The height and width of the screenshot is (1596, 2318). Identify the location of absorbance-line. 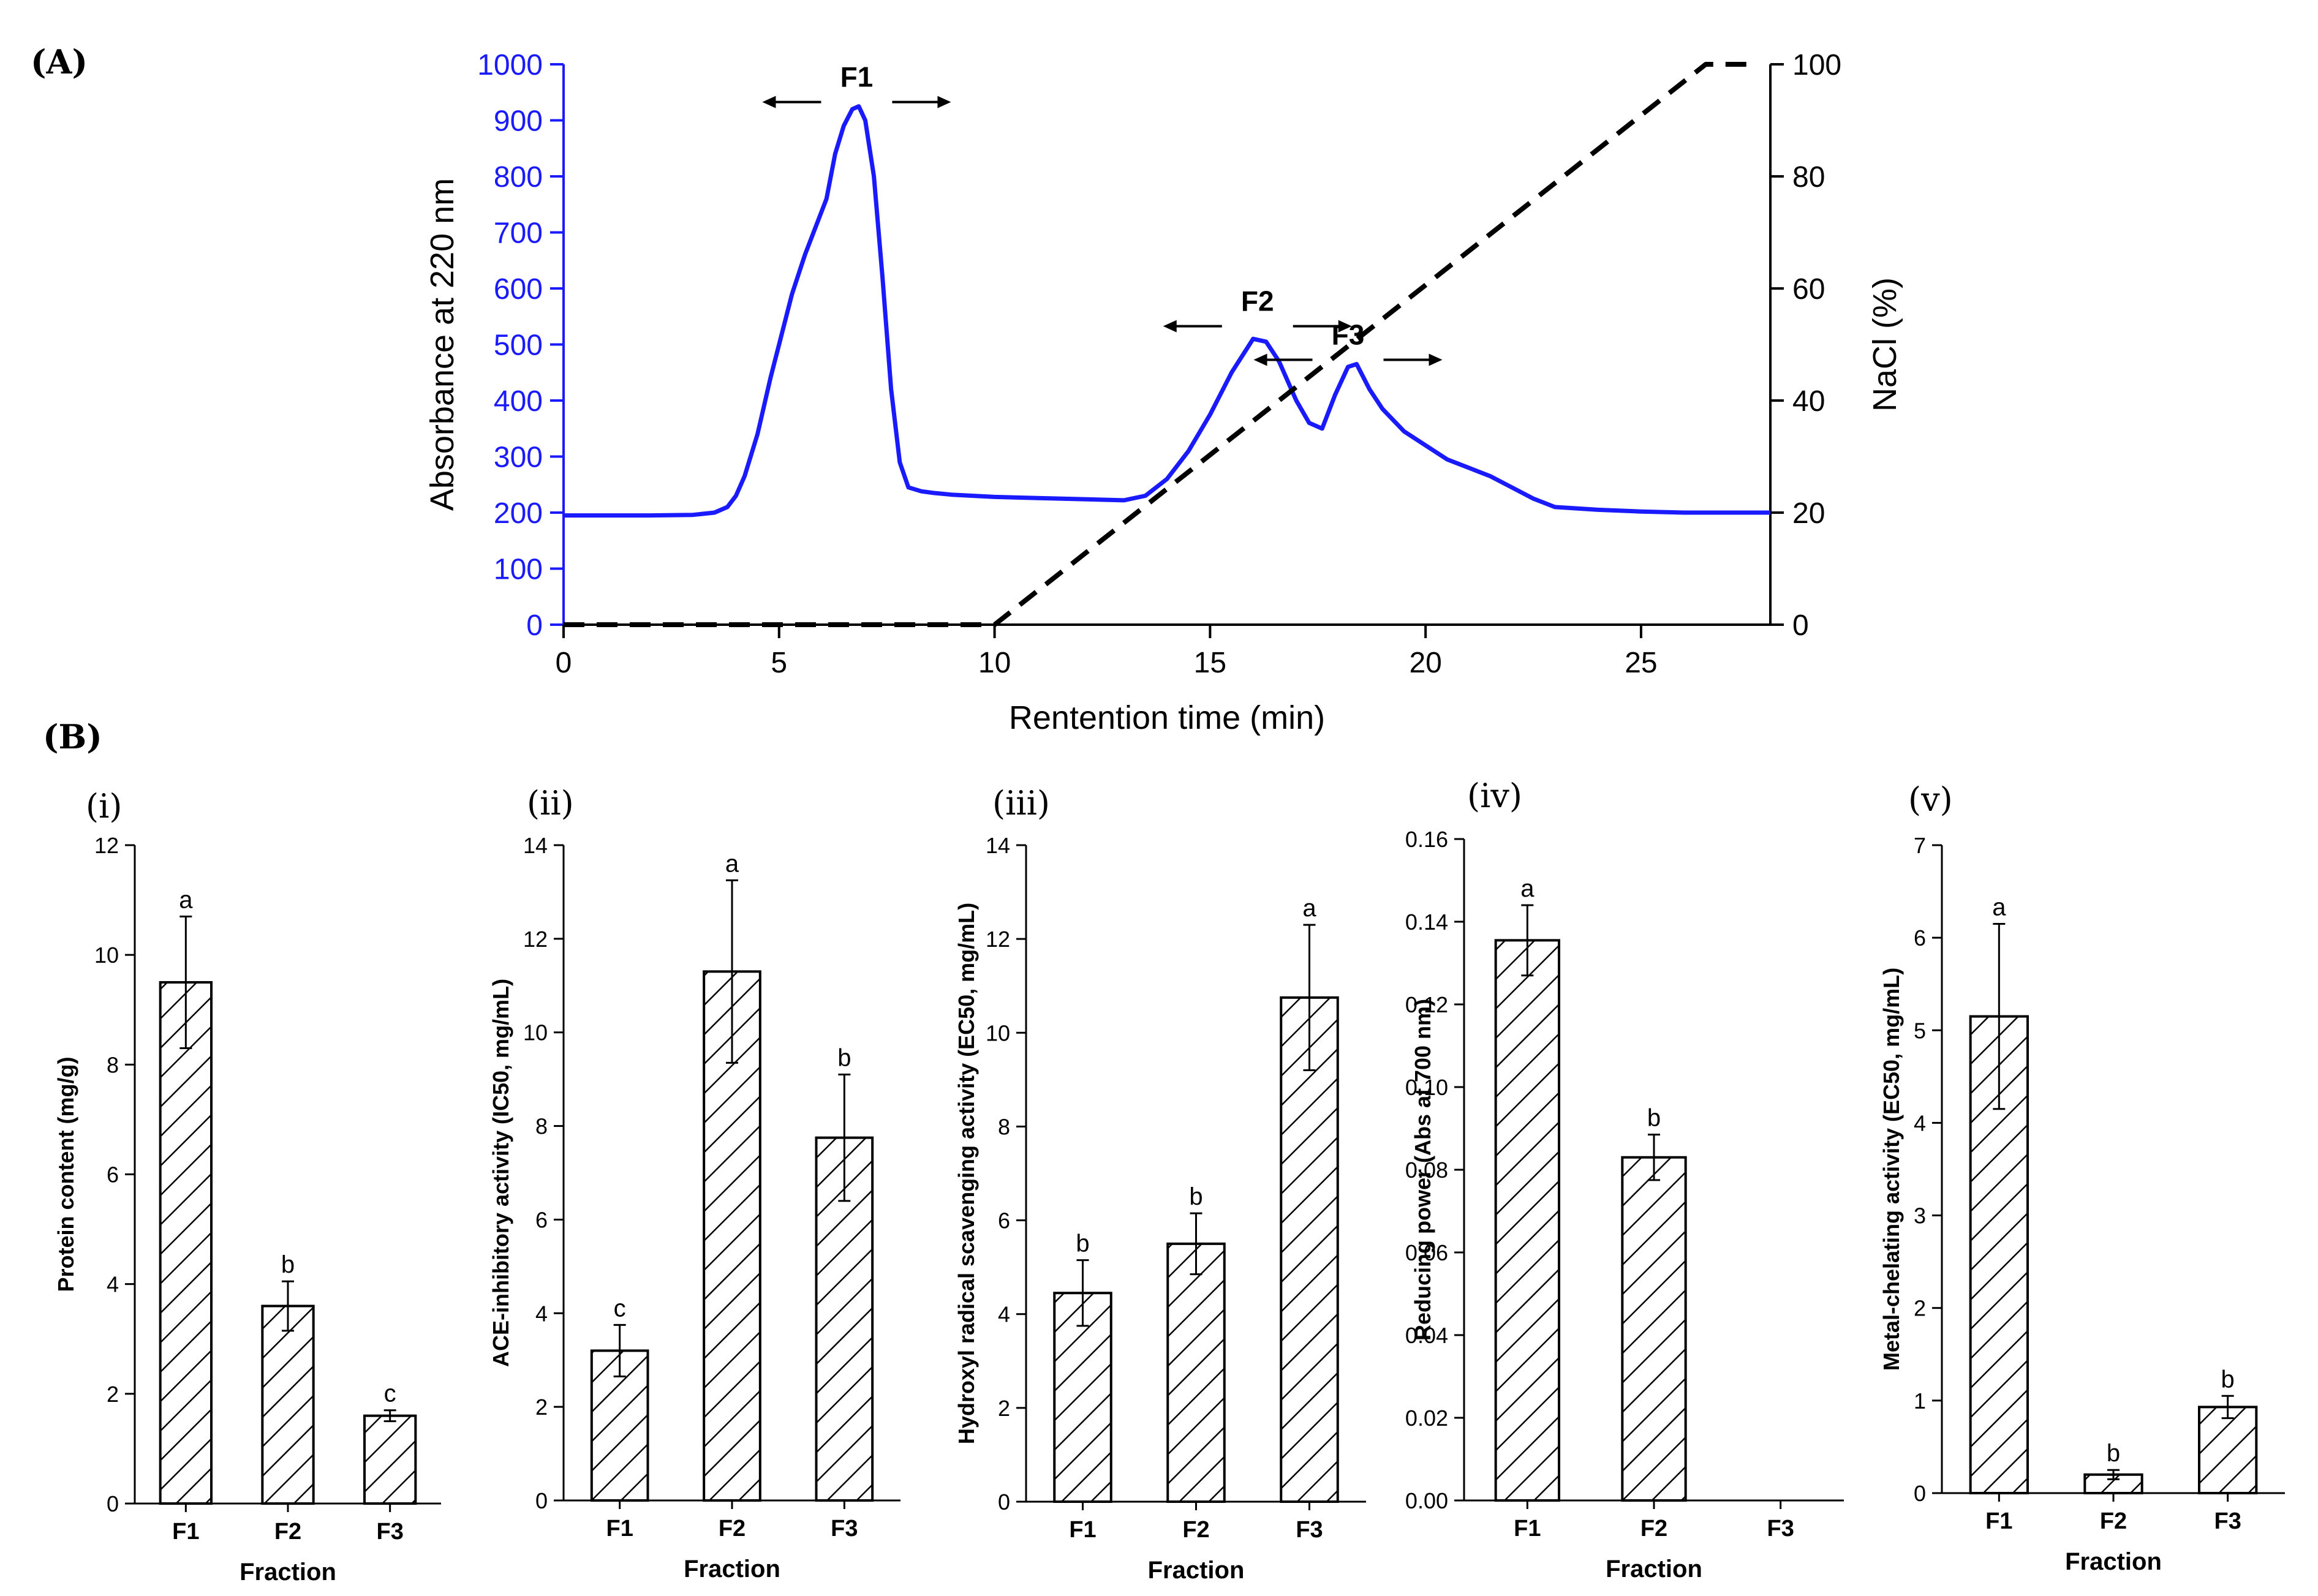
(1167, 311).